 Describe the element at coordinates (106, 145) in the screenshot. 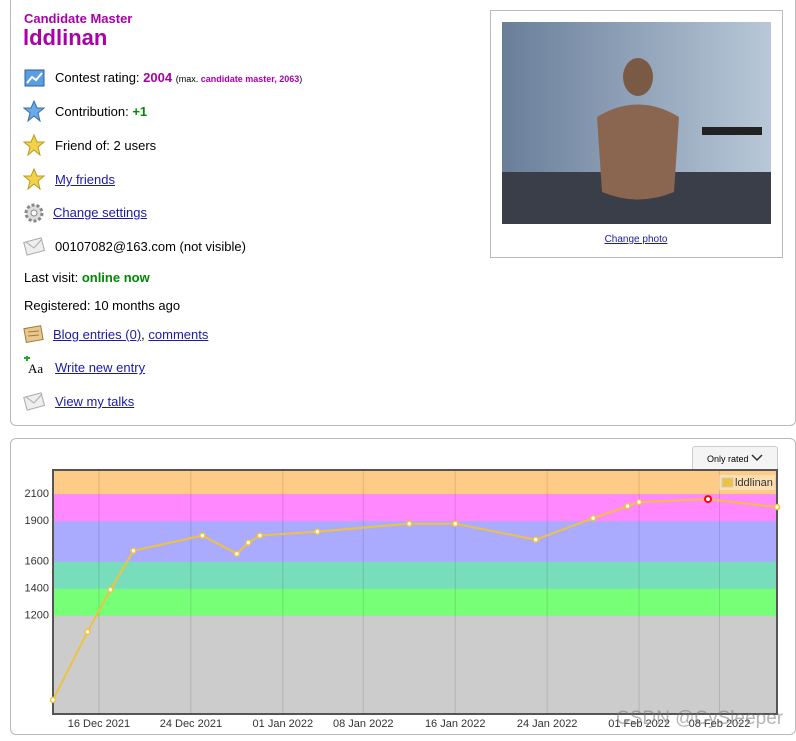

I see `friend-of: Friend of: 2 users` at that location.